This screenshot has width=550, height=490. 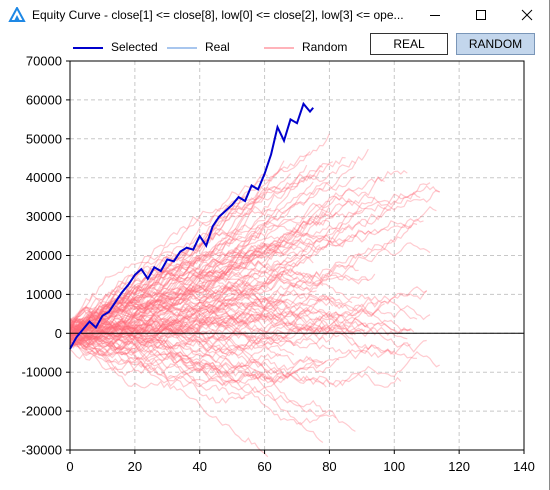 What do you see at coordinates (199, 466) in the screenshot?
I see `x-tick-label: 40` at bounding box center [199, 466].